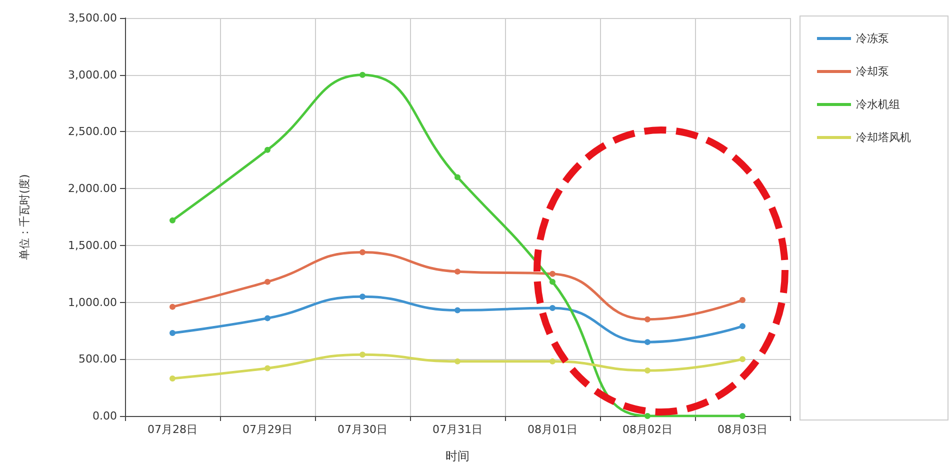 The height and width of the screenshot is (471, 951). What do you see at coordinates (24, 217) in the screenshot?
I see `y-axis-title: 单位：千瓦时(度)` at bounding box center [24, 217].